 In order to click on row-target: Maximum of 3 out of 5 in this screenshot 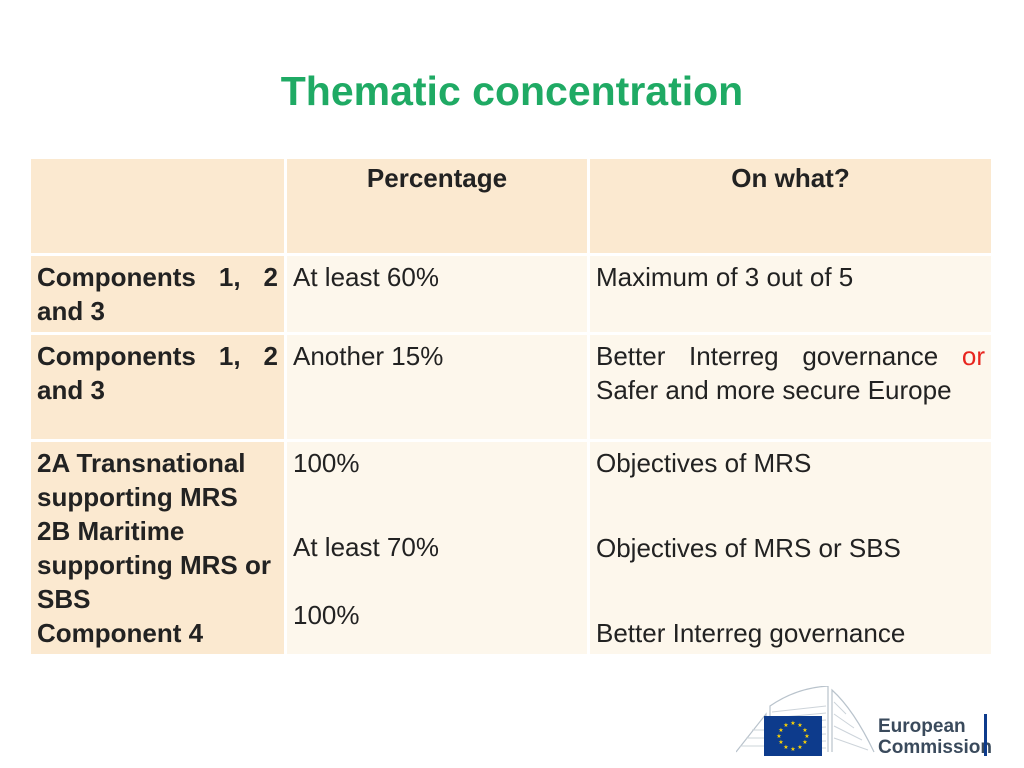, I will do `click(790, 294)`.